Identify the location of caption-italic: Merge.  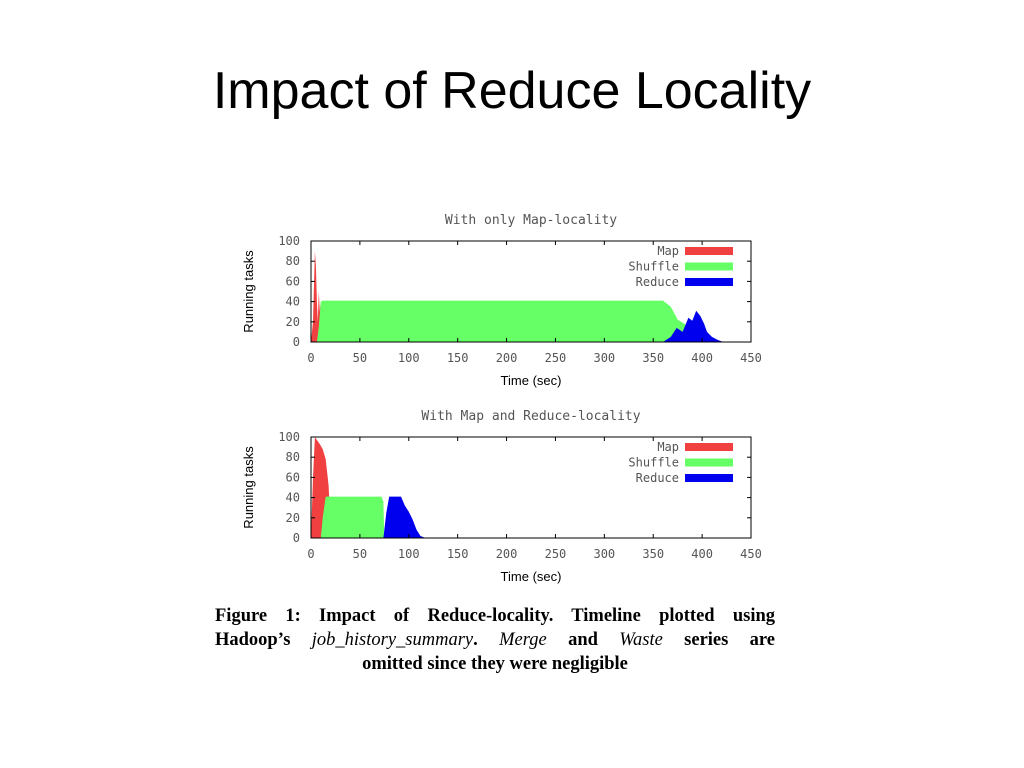
(523, 640).